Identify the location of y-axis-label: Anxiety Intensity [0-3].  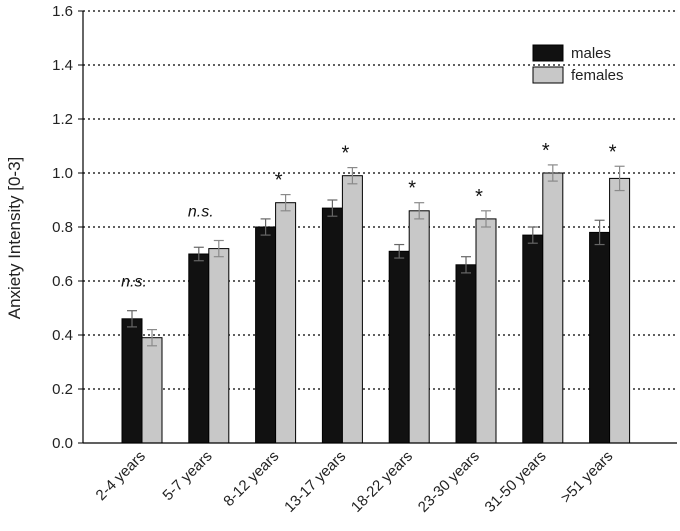
(14, 238).